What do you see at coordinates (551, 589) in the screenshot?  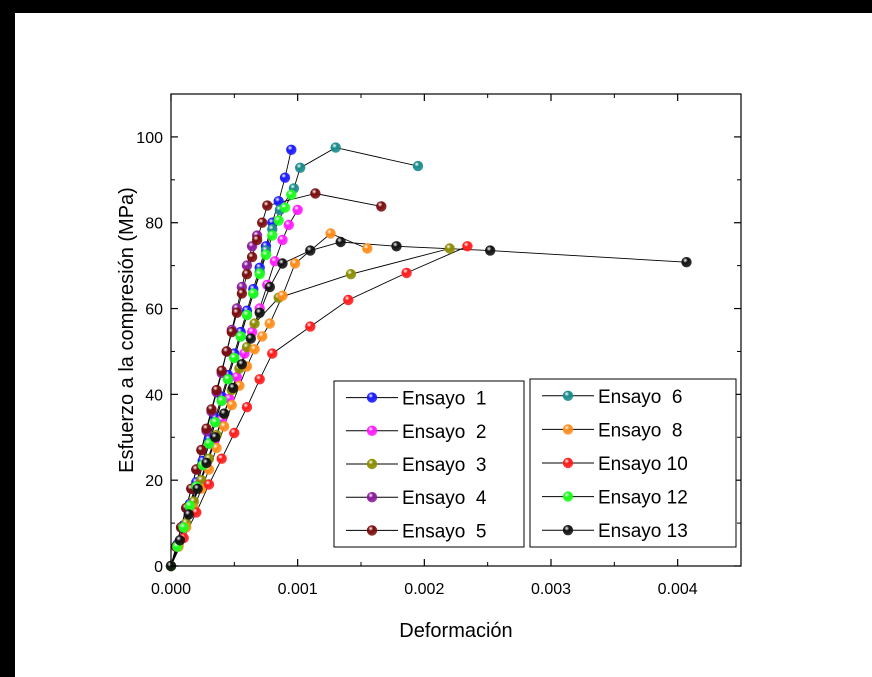 I see `x-tick-label: 0.003` at bounding box center [551, 589].